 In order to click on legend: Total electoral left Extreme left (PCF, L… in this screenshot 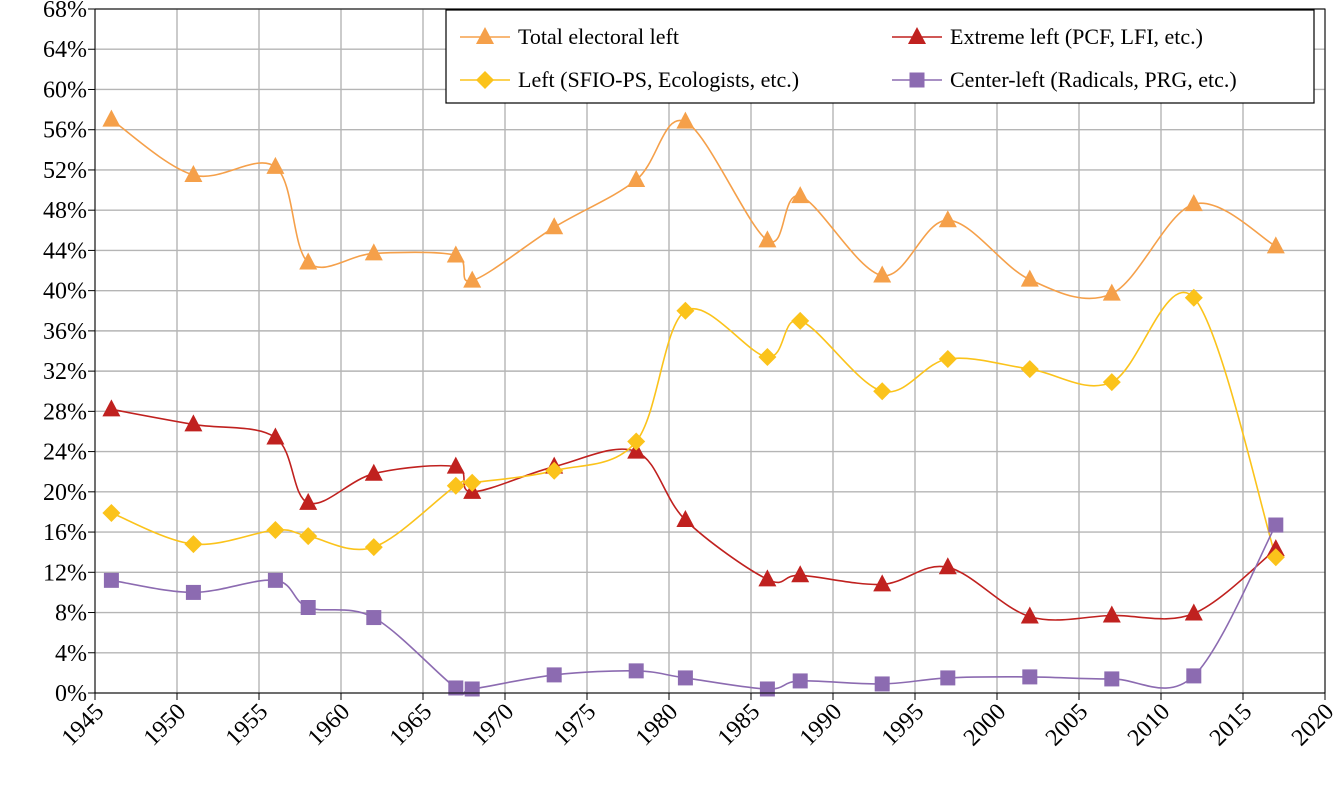, I will do `click(880, 56)`.